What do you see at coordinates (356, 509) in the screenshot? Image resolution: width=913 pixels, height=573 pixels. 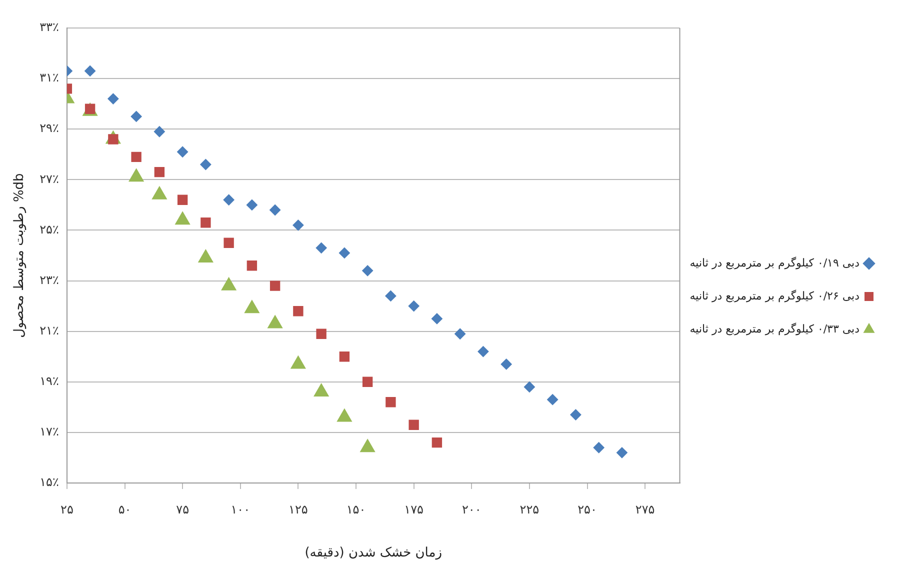 I see `x-tick-label: ۱۵۰` at bounding box center [356, 509].